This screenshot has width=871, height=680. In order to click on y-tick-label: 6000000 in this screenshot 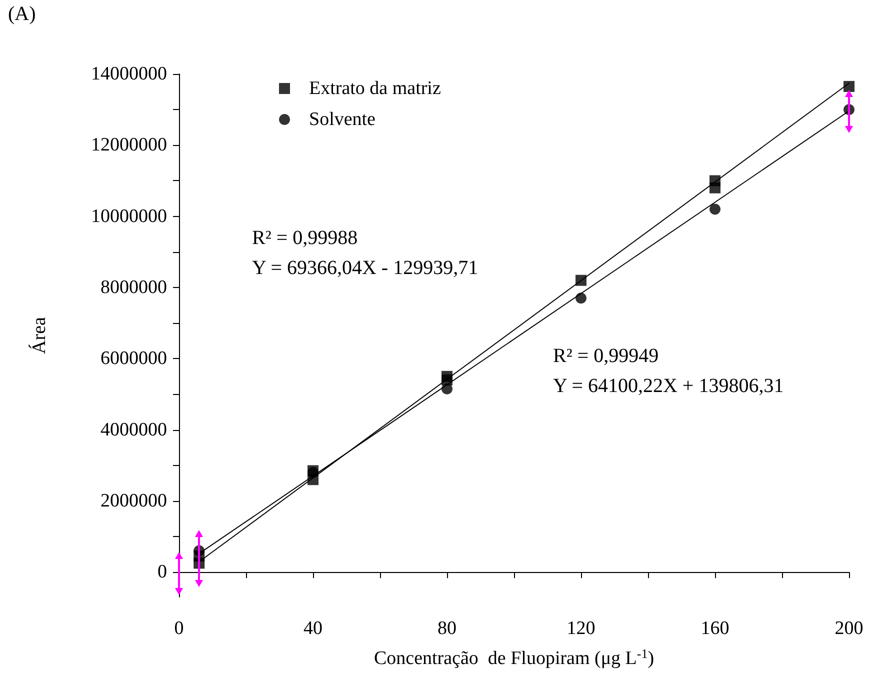, I will do `click(133, 359)`.